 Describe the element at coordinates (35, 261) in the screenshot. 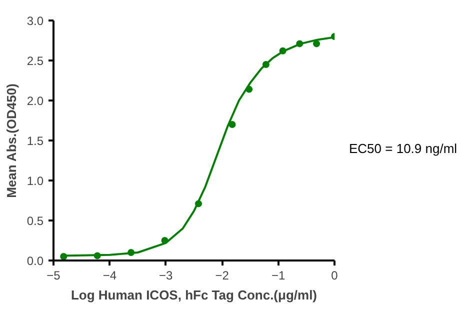

I see `y-tick-label: 0.0` at that location.